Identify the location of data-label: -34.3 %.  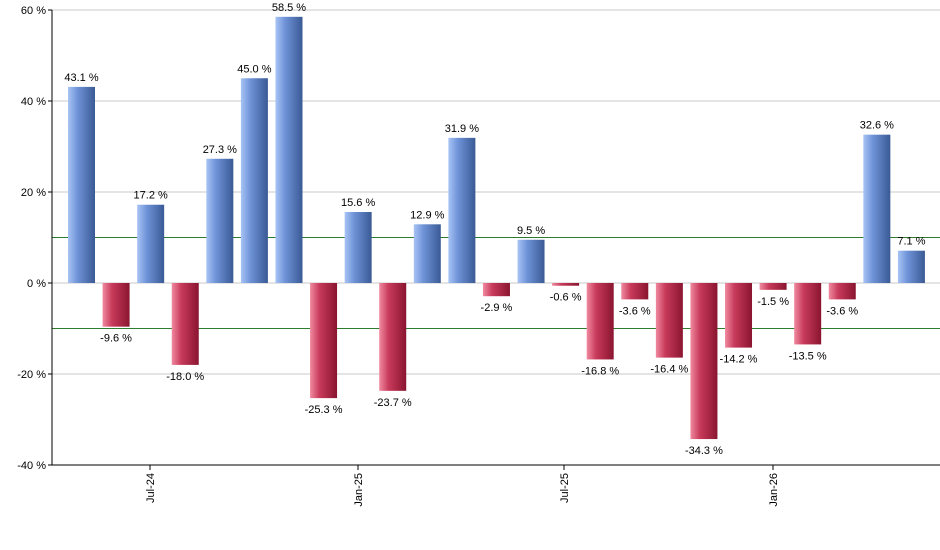
(704, 451).